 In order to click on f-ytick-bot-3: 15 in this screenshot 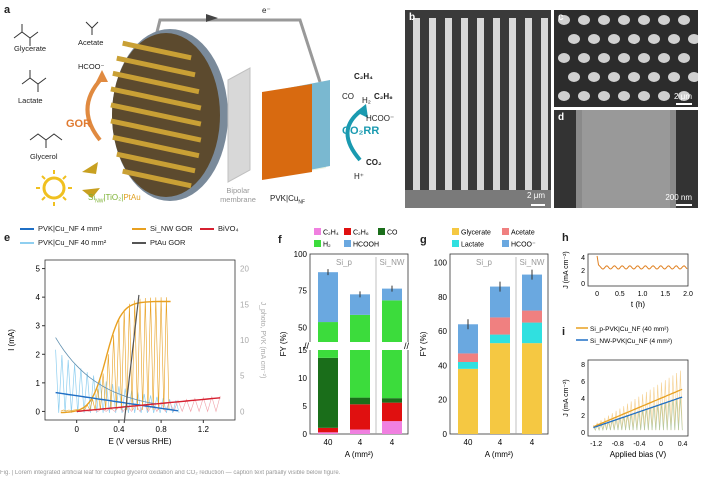, I will do `click(302, 350)`.